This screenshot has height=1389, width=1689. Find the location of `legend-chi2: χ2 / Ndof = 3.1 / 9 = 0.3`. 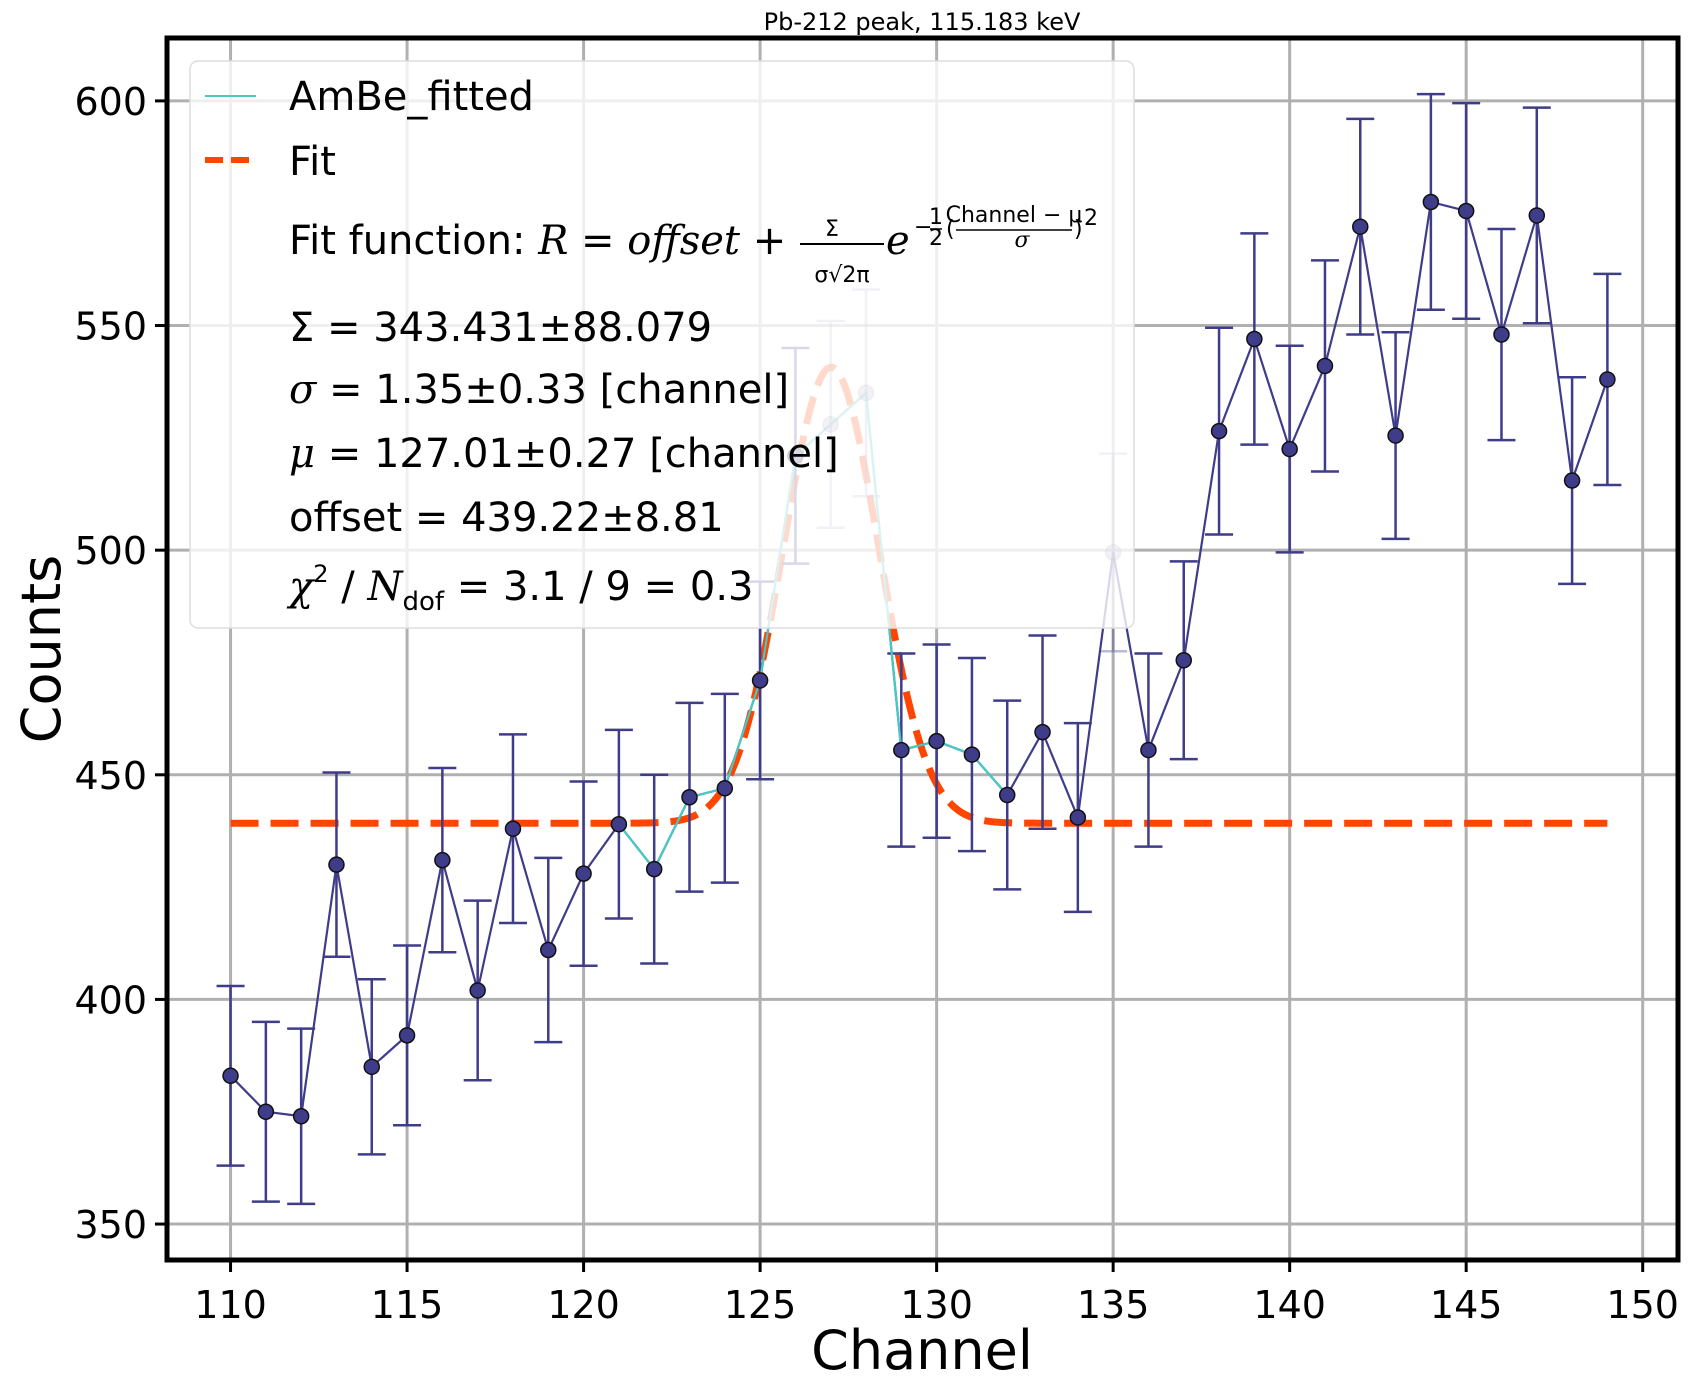

legend-chi2: χ2 / Ndof = 3.1 / 9 = 0.3 is located at coordinates (520, 588).